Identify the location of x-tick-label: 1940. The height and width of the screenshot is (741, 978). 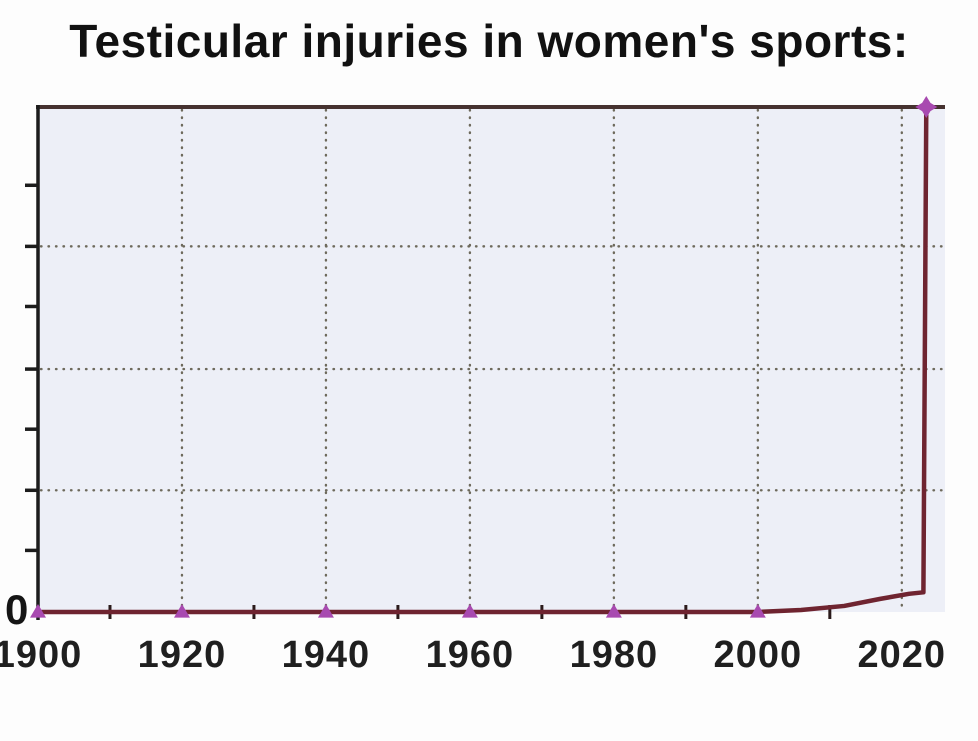
(326, 655).